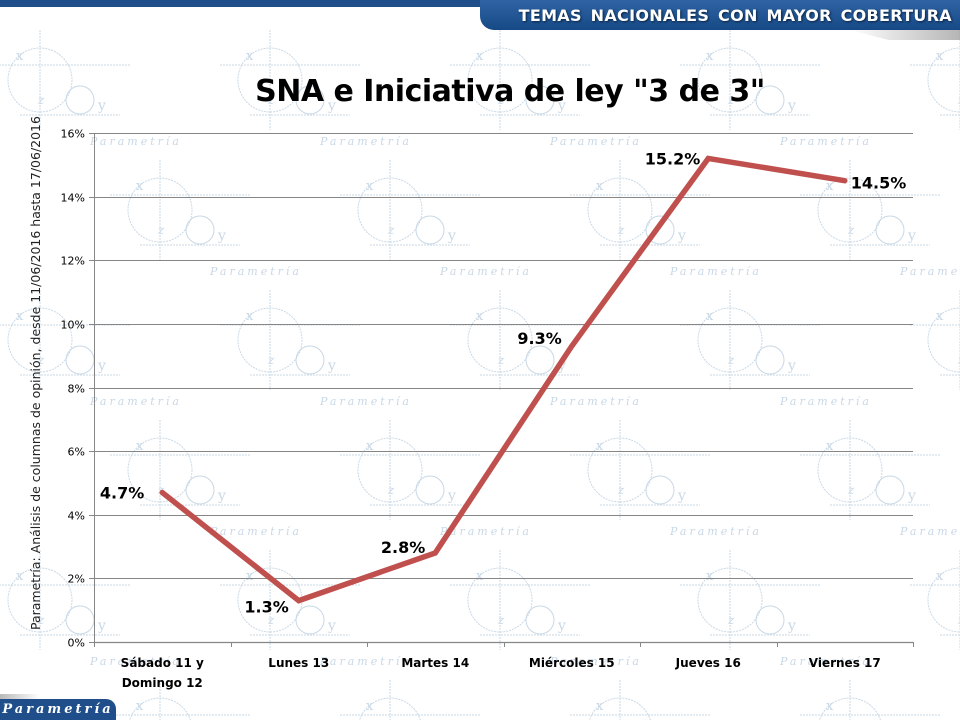  I want to click on y-axis-tick-labels: 0% 2% 4% 6% 8% 10% 12% 14% 16%, so click(73, 389).